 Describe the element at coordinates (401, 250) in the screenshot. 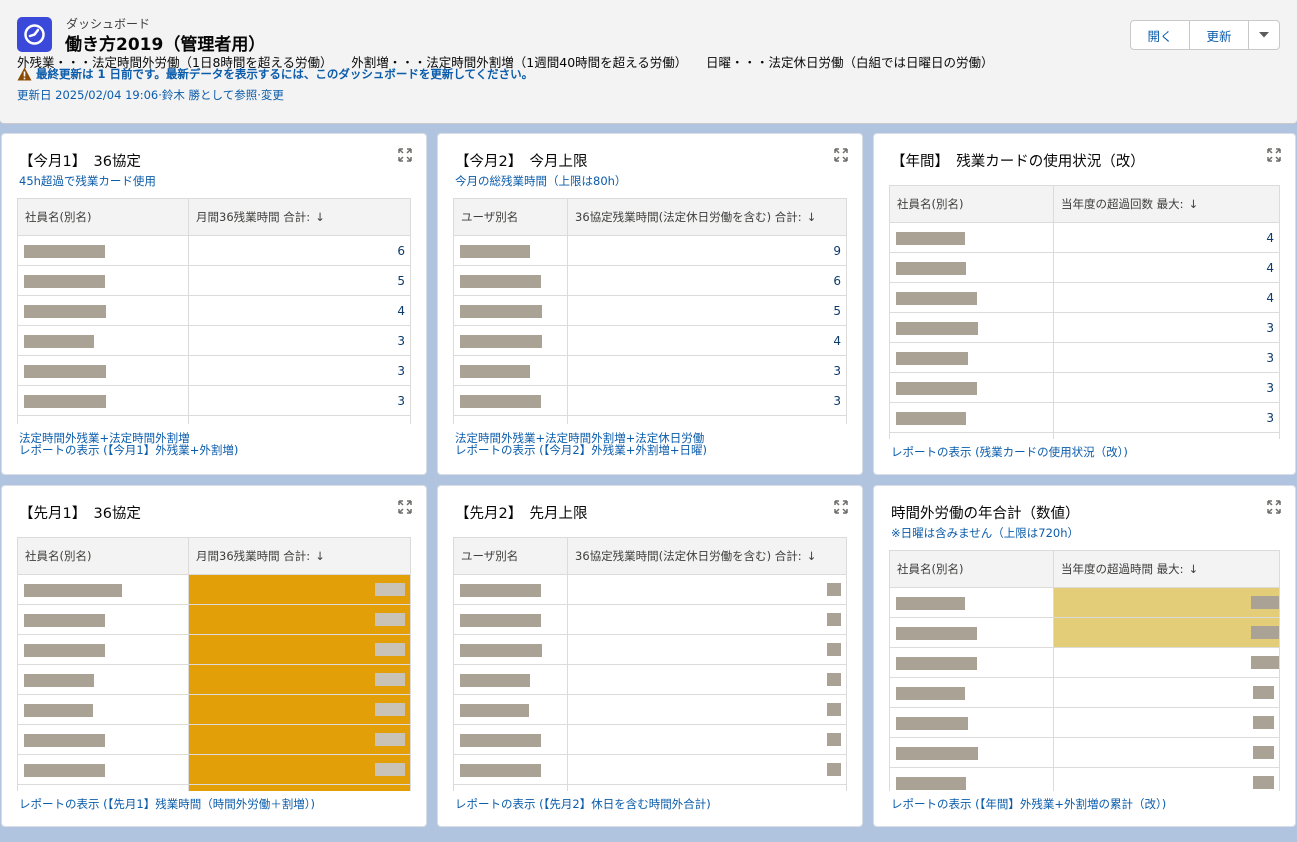

I see `cell-value: 6` at that location.